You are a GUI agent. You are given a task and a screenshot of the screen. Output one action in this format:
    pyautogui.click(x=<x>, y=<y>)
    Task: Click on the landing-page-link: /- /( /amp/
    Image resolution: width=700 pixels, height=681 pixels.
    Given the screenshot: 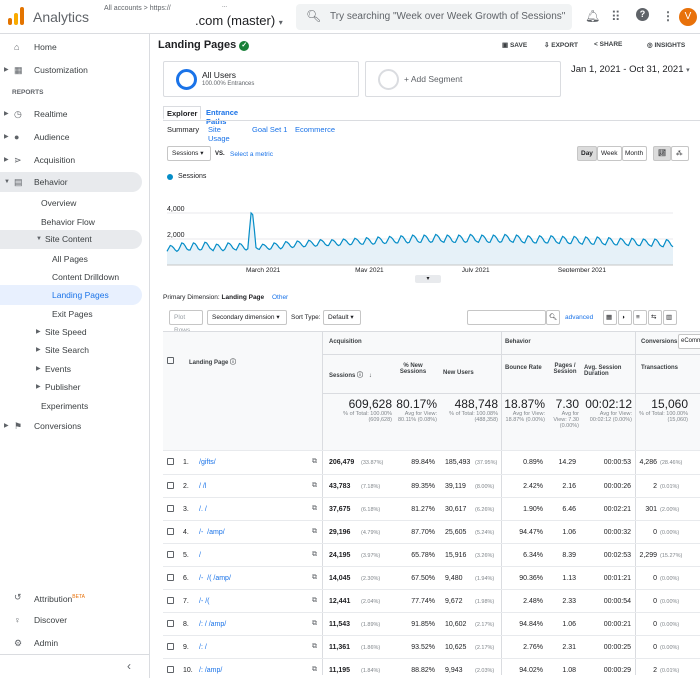 What is the action you would take?
    pyautogui.click(x=215, y=578)
    